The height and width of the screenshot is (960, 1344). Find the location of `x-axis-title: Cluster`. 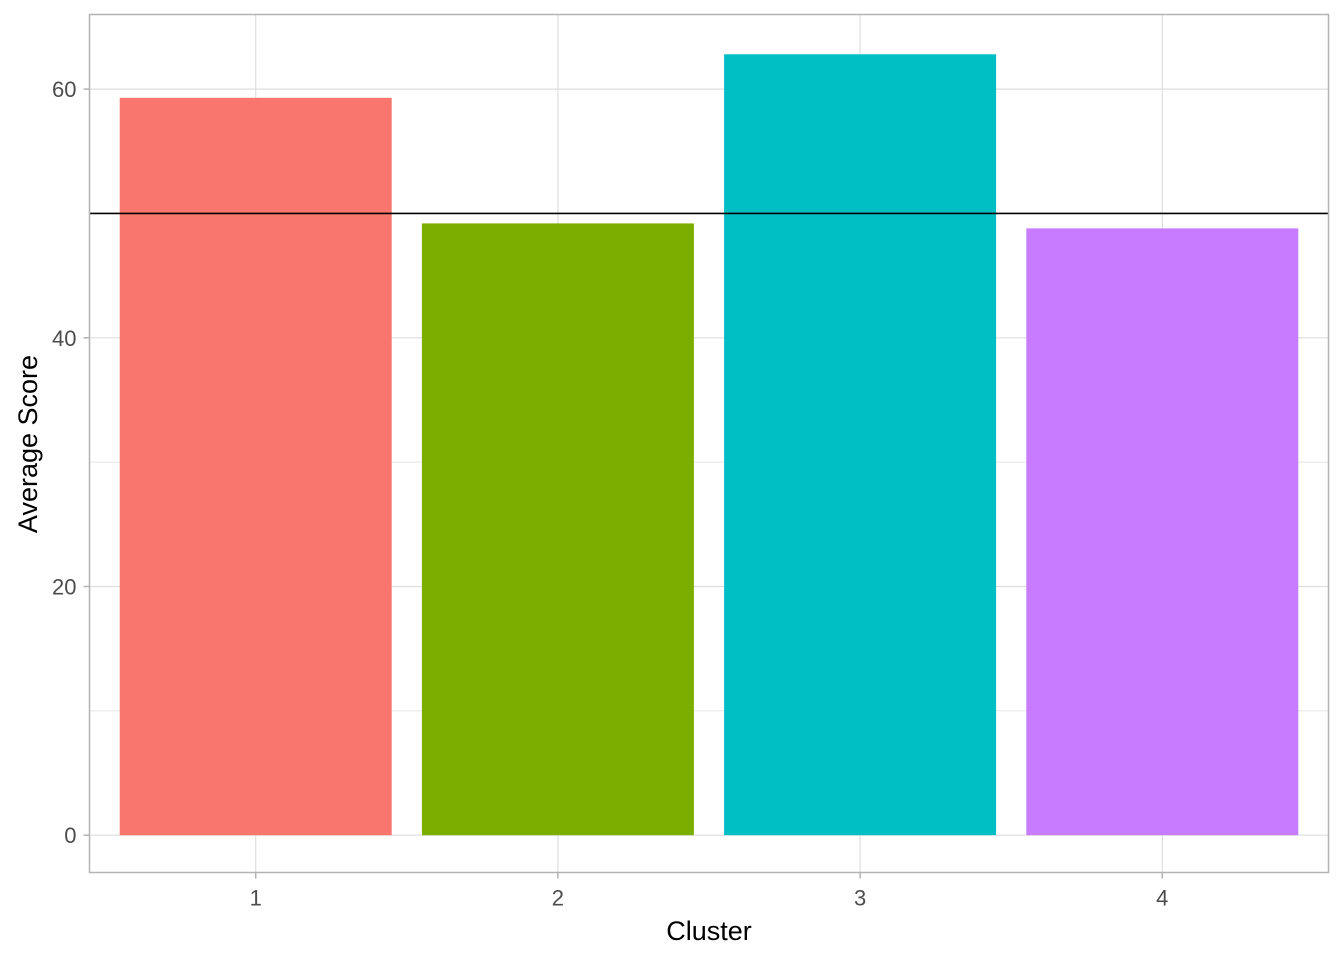

x-axis-title: Cluster is located at coordinates (709, 931).